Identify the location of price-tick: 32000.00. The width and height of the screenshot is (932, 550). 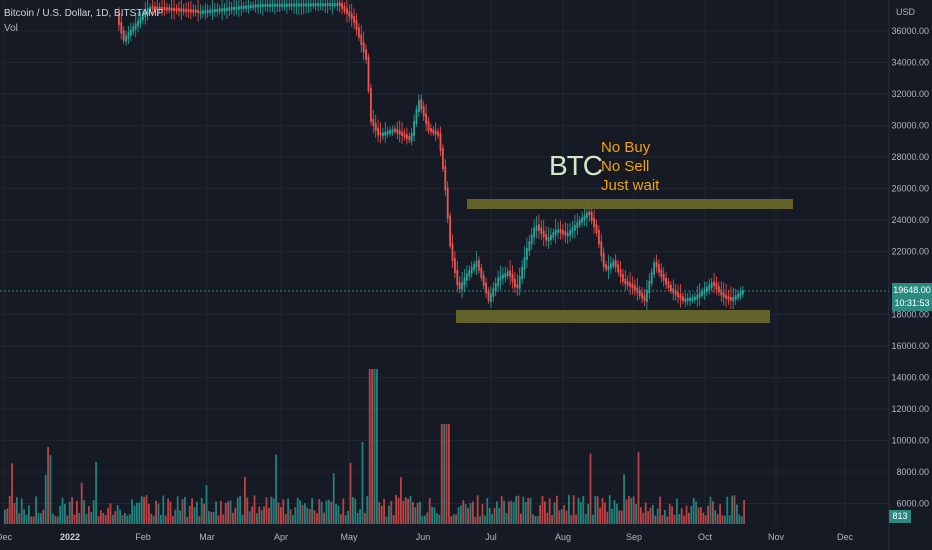
(910, 94).